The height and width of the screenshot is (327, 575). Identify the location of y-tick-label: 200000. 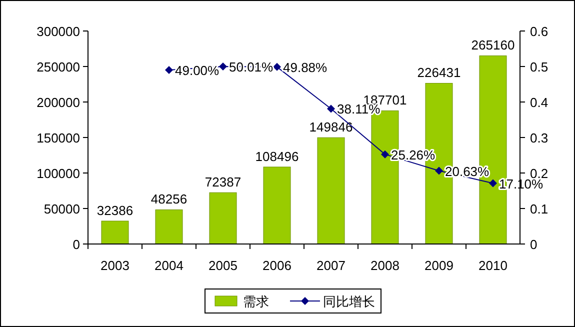
(58, 102).